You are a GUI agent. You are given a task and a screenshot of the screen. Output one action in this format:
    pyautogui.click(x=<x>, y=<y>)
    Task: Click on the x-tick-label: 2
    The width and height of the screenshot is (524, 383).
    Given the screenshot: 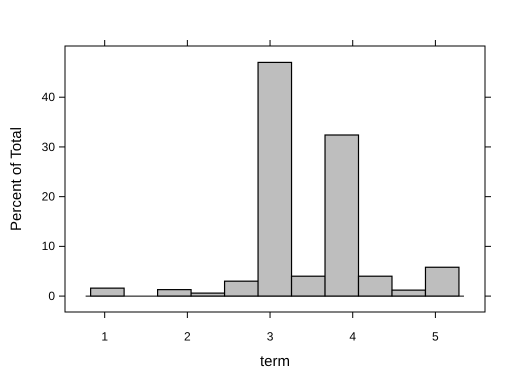 What is the action you would take?
    pyautogui.click(x=188, y=337)
    